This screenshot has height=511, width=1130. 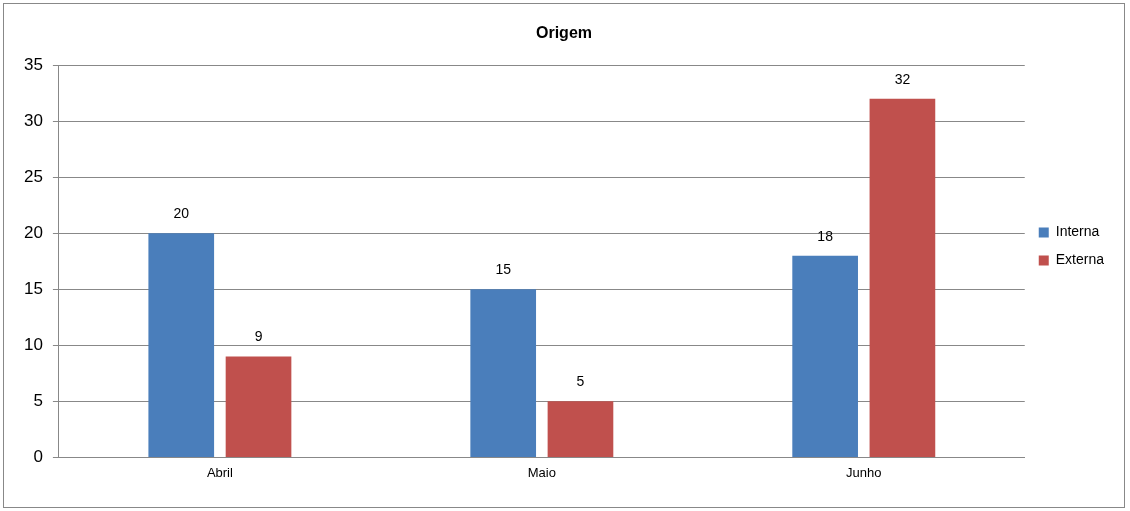 I want to click on y-tick-label: 30, so click(x=33, y=120).